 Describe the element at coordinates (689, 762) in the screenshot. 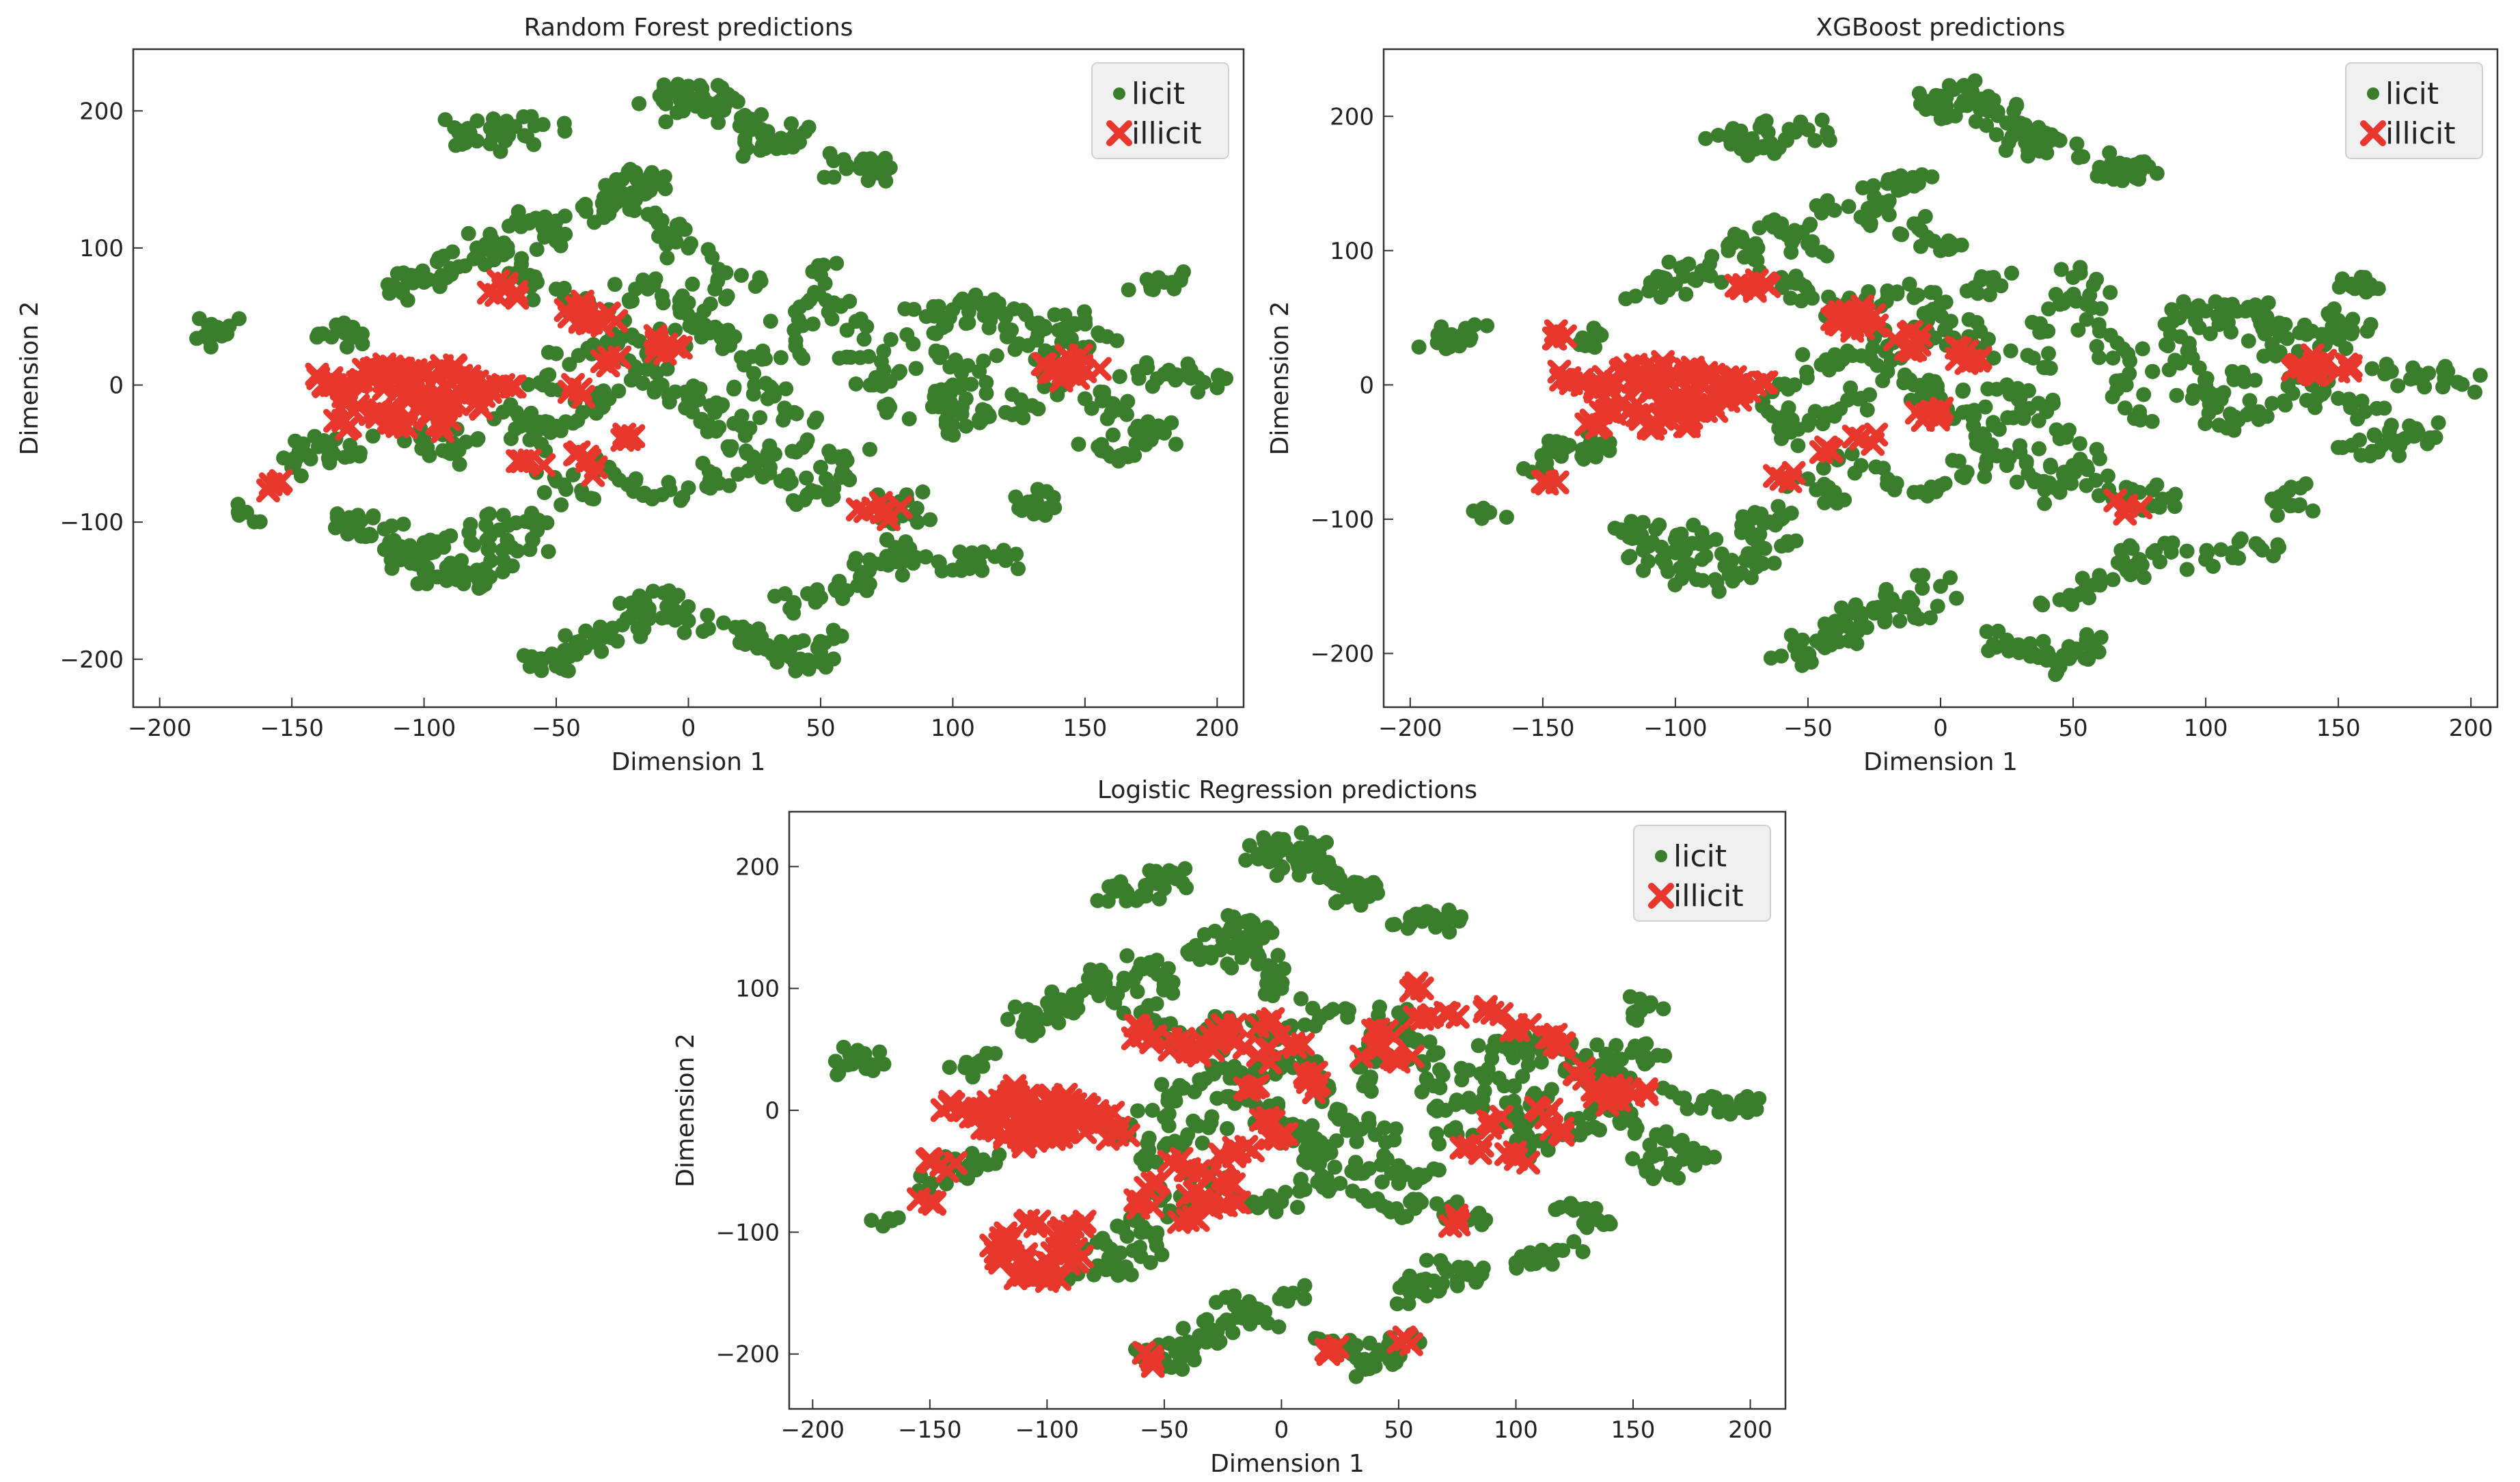

I see `x-axis-label: Dimension 1` at that location.